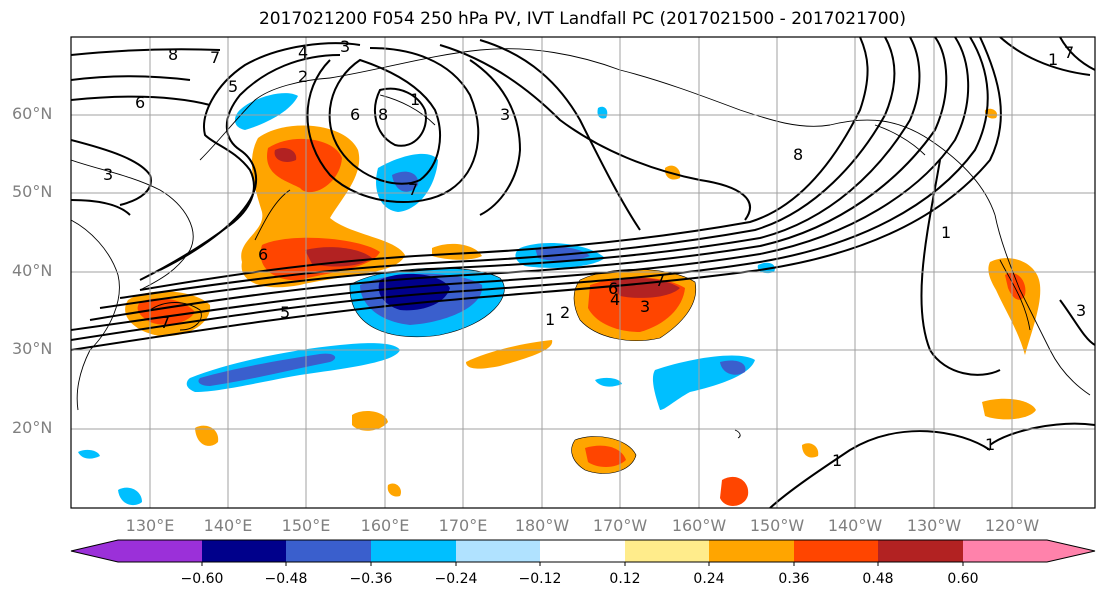 This screenshot has width=1105, height=601. Describe the element at coordinates (699, 525) in the screenshot. I see `lon-label: 160°W` at that location.